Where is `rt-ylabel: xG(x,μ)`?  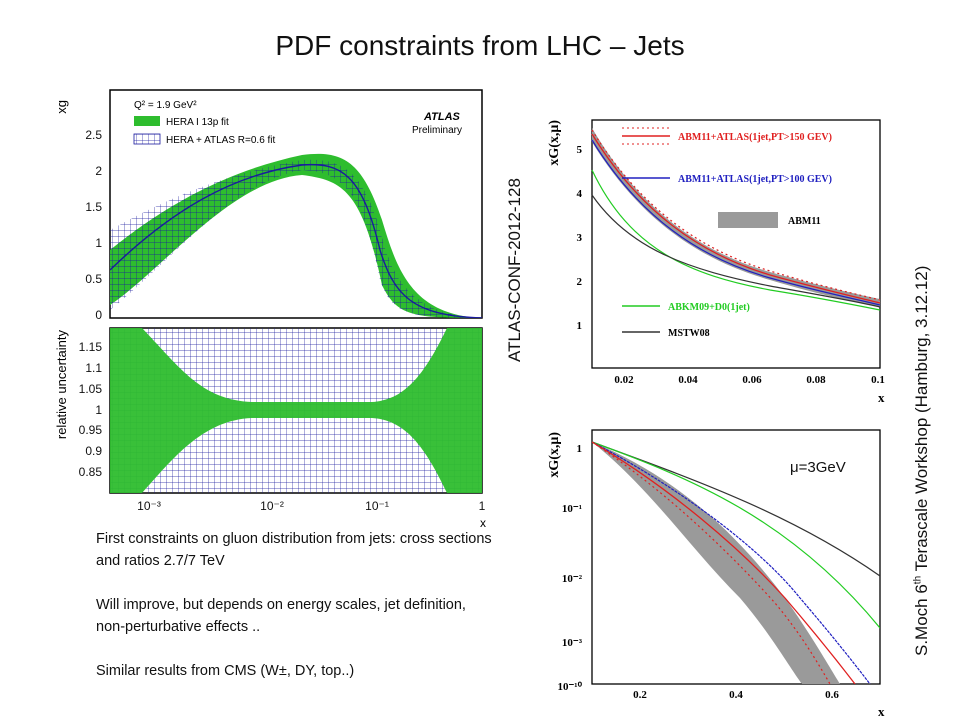
rt-ylabel: xG(x,μ) is located at coordinates (554, 143).